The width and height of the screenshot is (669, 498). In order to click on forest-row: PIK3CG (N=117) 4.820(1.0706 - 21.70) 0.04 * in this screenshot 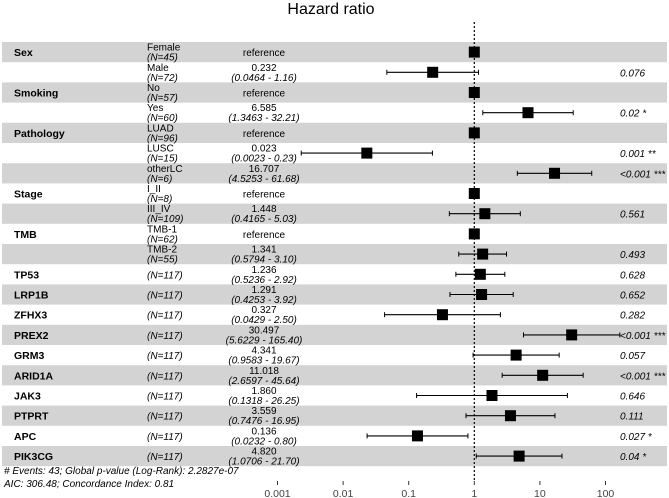, I will do `click(330, 457)`.